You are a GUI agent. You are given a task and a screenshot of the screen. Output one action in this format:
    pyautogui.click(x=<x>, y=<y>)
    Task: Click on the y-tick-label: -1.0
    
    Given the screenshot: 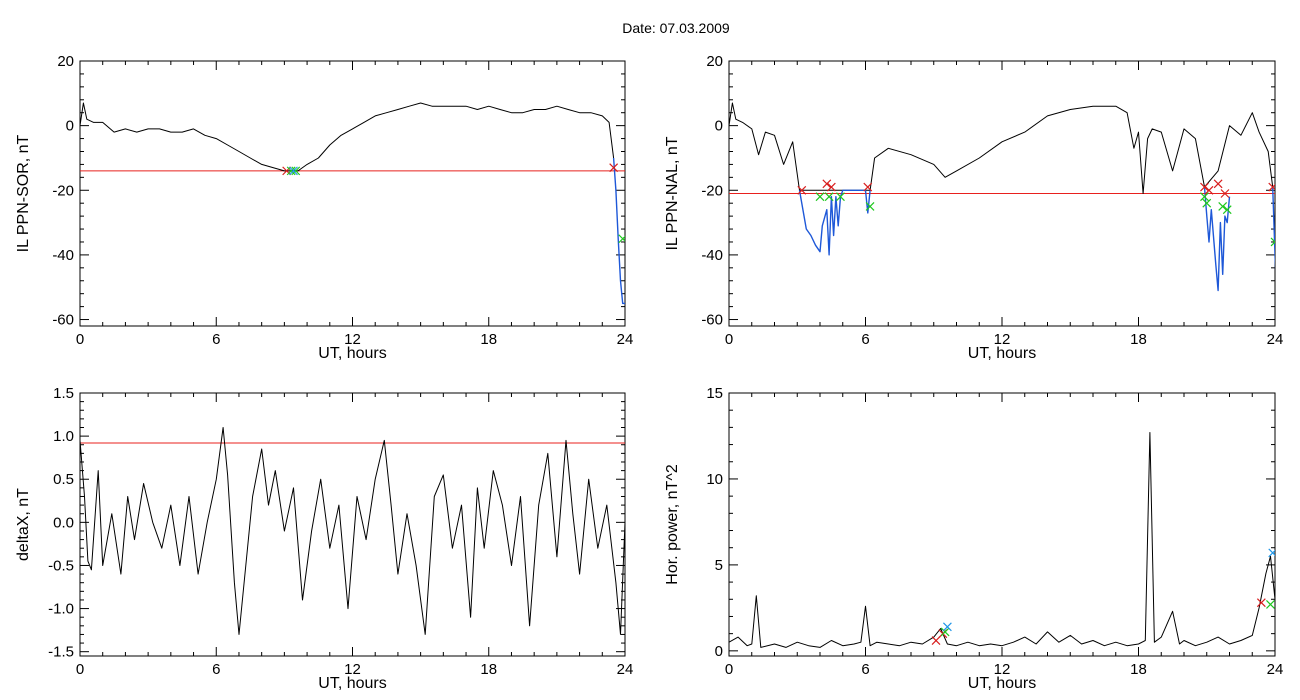 What is the action you would take?
    pyautogui.click(x=61, y=609)
    